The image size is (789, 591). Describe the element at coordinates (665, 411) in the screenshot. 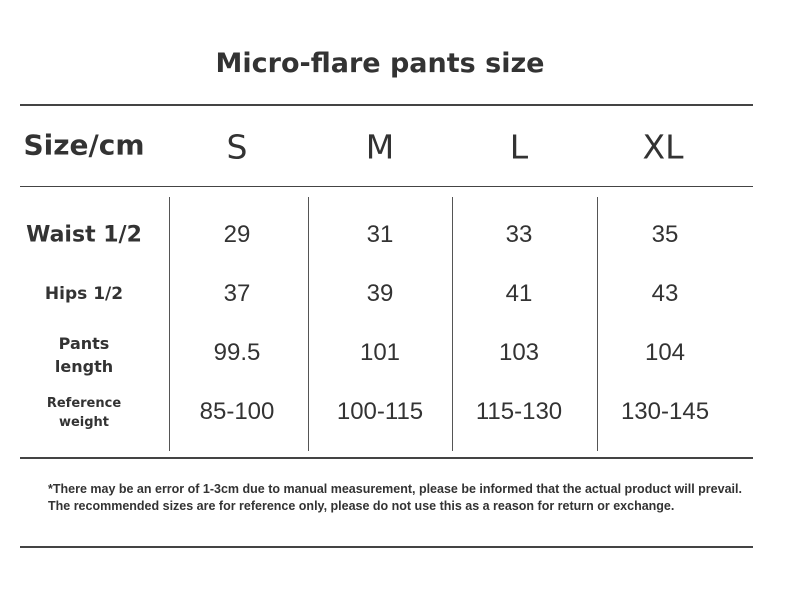

I see `value-cell: 130-145` at that location.